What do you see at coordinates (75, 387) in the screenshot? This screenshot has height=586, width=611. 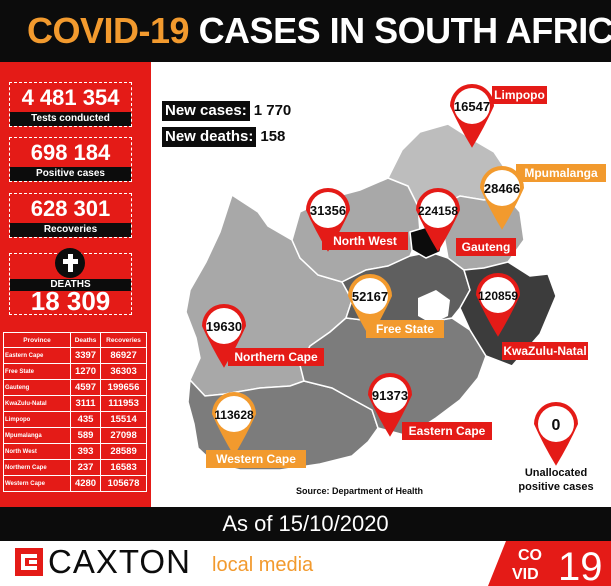 I see `table-row: Gauteng 4597 199656` at bounding box center [75, 387].